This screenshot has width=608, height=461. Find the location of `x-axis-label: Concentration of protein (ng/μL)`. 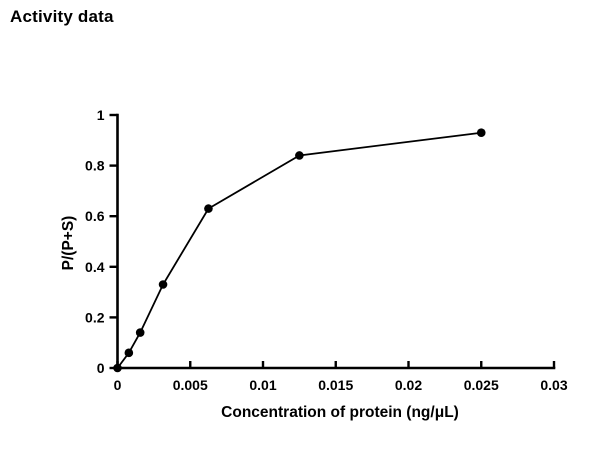

x-axis-label: Concentration of protein (ng/μL) is located at coordinates (340, 412).